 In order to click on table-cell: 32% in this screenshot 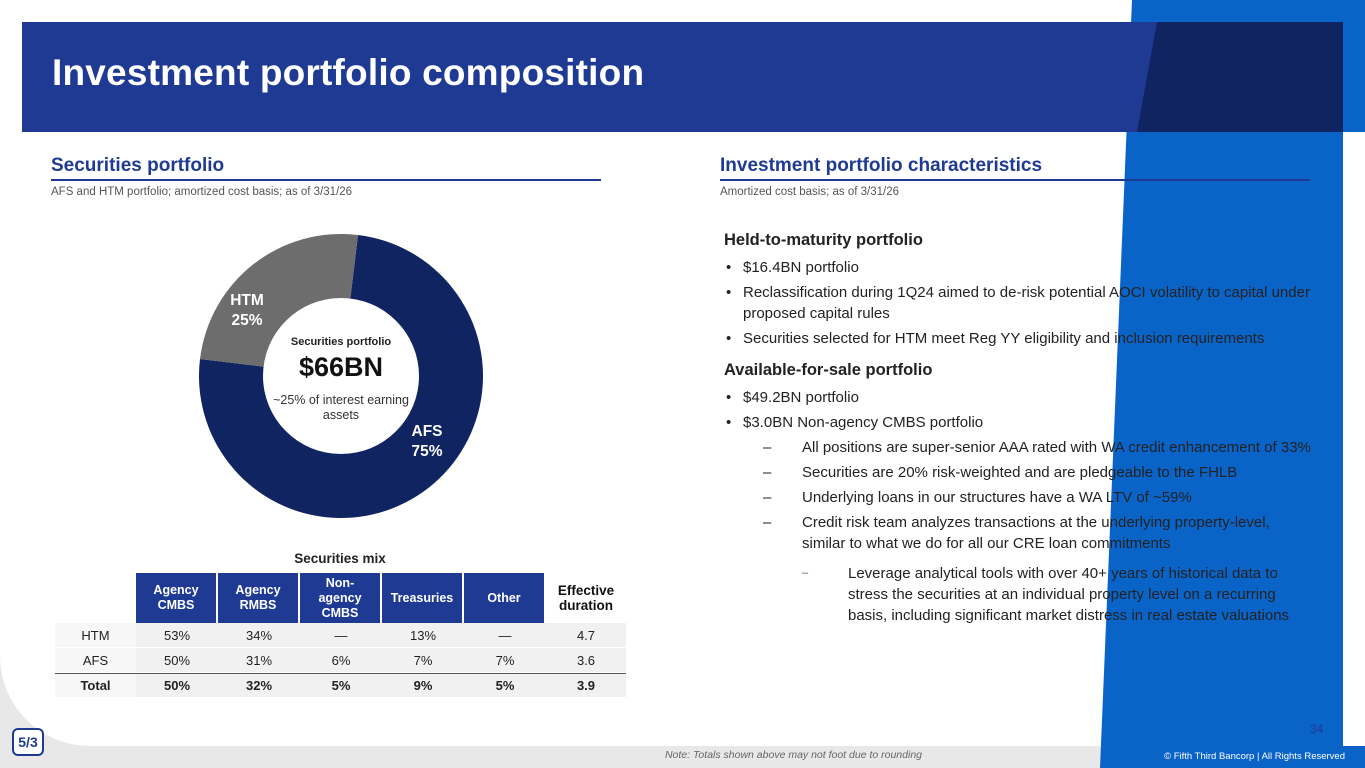, I will do `click(259, 685)`.